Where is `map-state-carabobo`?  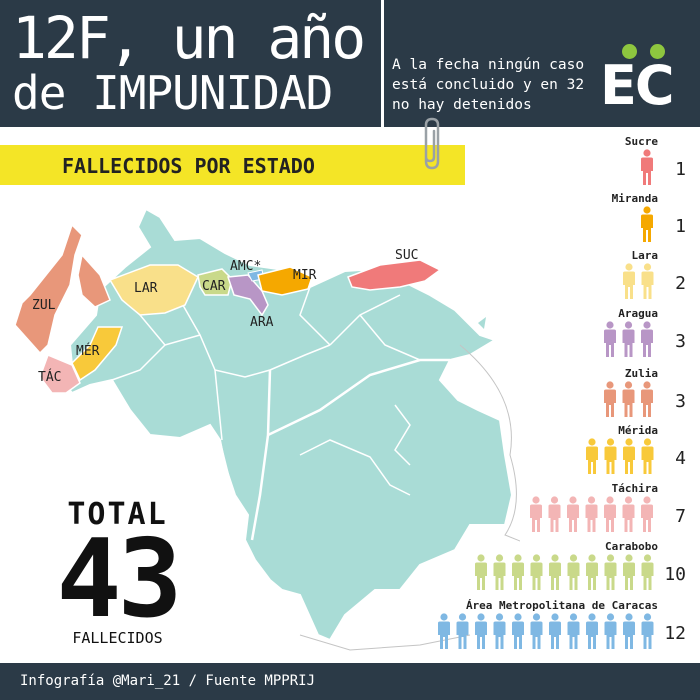
map-state-carabobo is located at coordinates (215, 282).